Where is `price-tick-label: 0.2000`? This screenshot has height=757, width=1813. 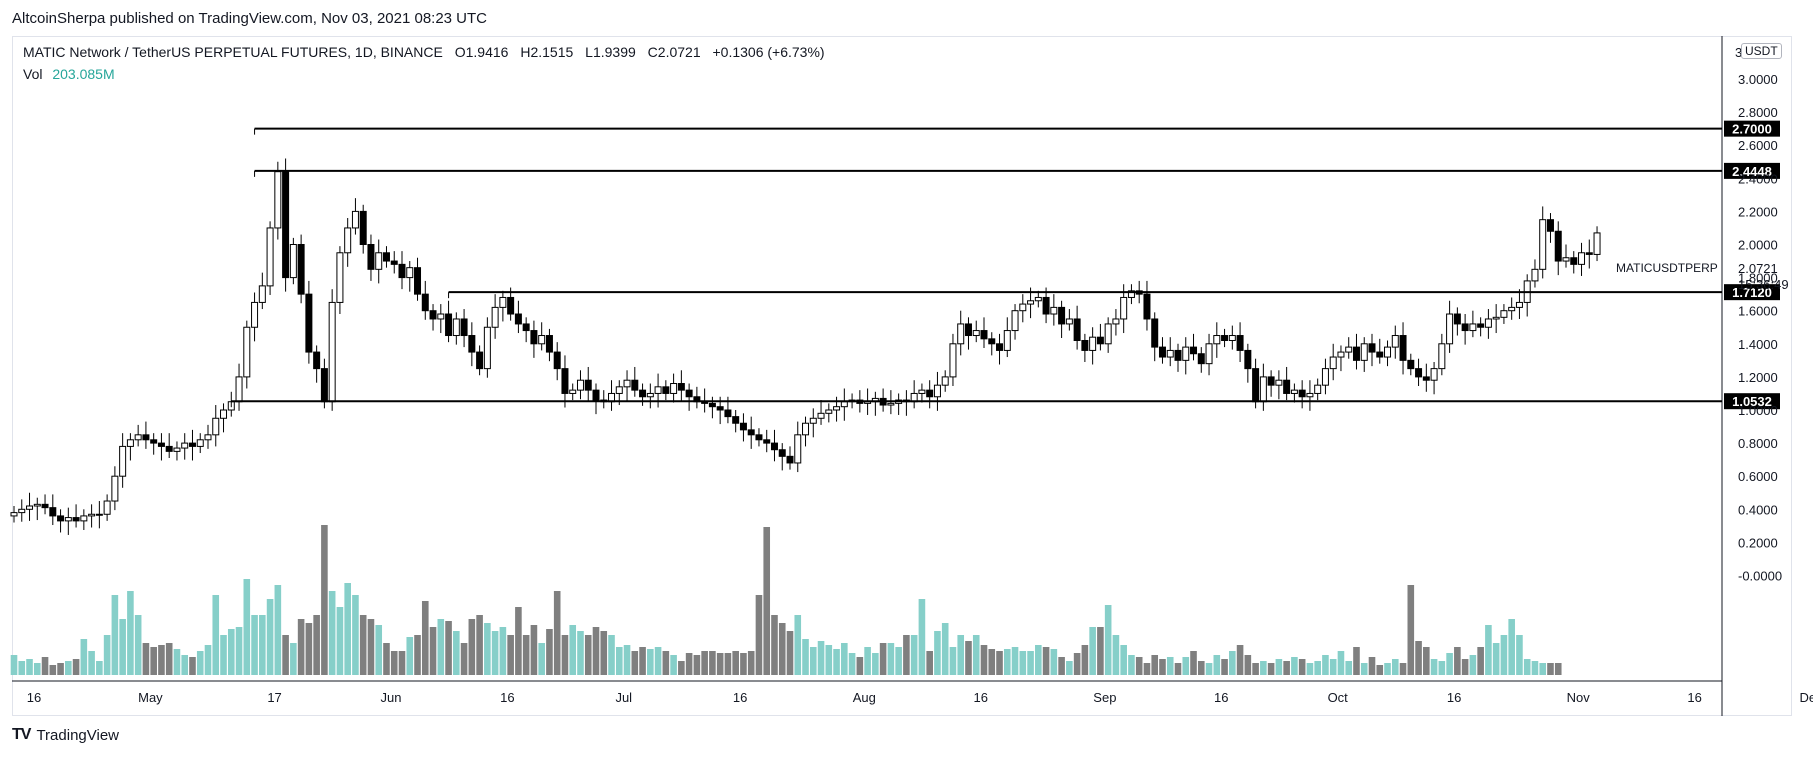 price-tick-label: 0.2000 is located at coordinates (1758, 542).